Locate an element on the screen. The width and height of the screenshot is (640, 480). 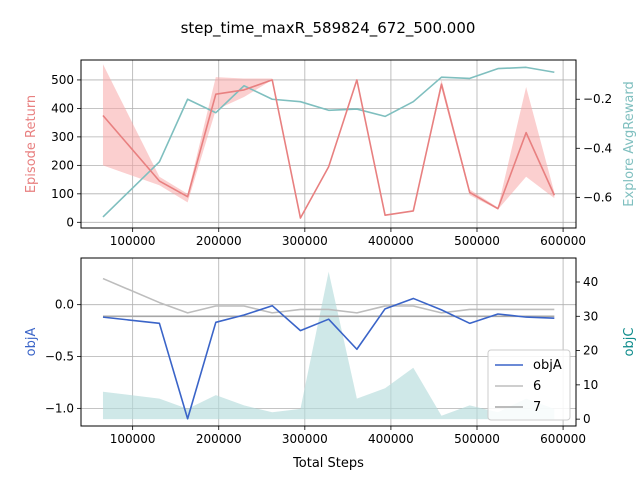
legend-label-objA: objA is located at coordinates (547, 365).